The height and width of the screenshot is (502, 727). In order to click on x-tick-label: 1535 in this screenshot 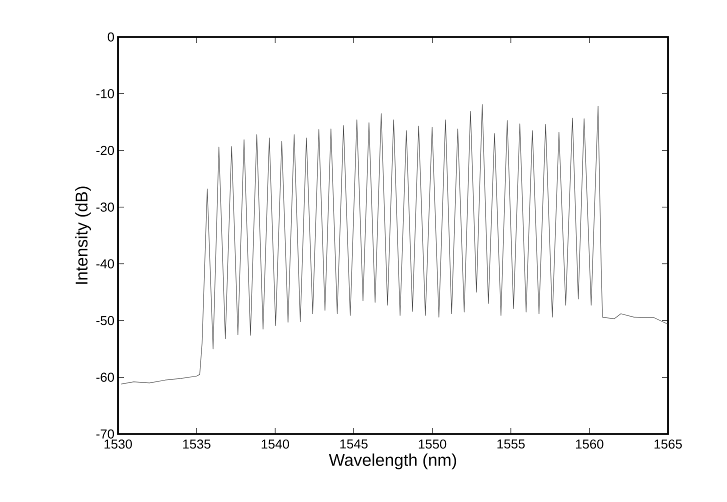, I will do `click(196, 444)`.